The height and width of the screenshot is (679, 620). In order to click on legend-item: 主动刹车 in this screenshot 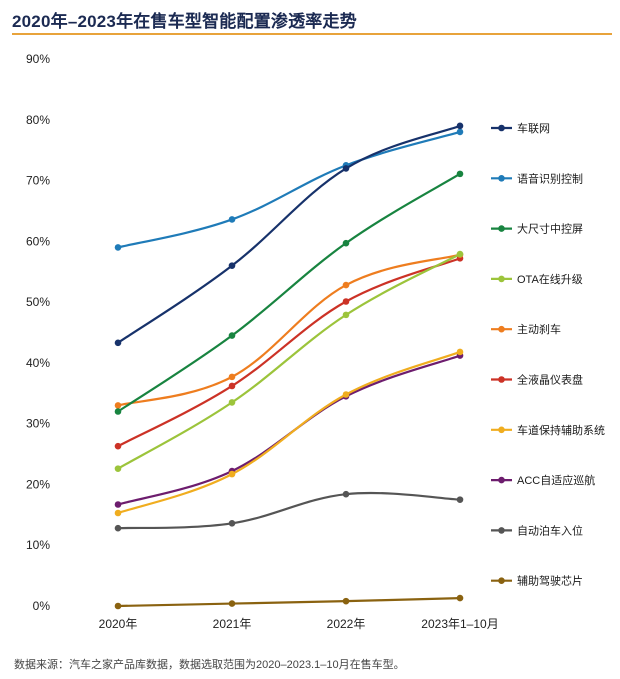, I will do `click(526, 329)`.